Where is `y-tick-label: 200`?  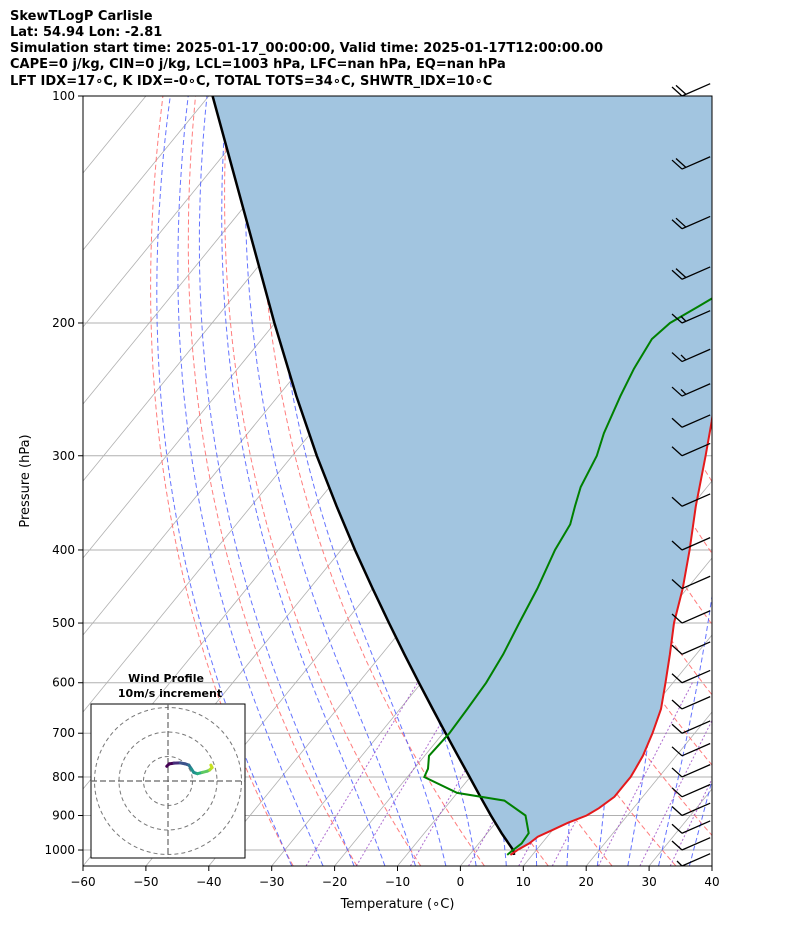 y-tick-label: 200 is located at coordinates (63, 323).